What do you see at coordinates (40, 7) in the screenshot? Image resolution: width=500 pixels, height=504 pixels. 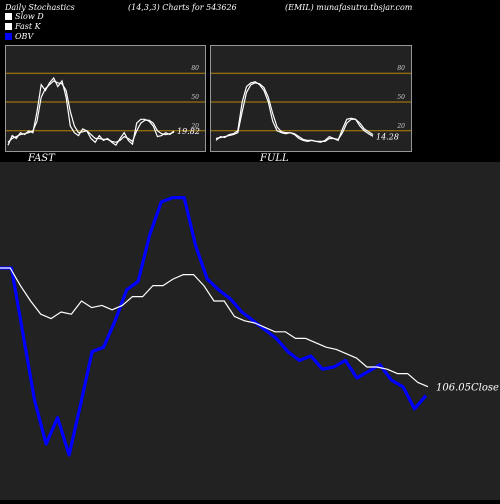 I see `header-title: Daily Stochastics` at bounding box center [40, 7].